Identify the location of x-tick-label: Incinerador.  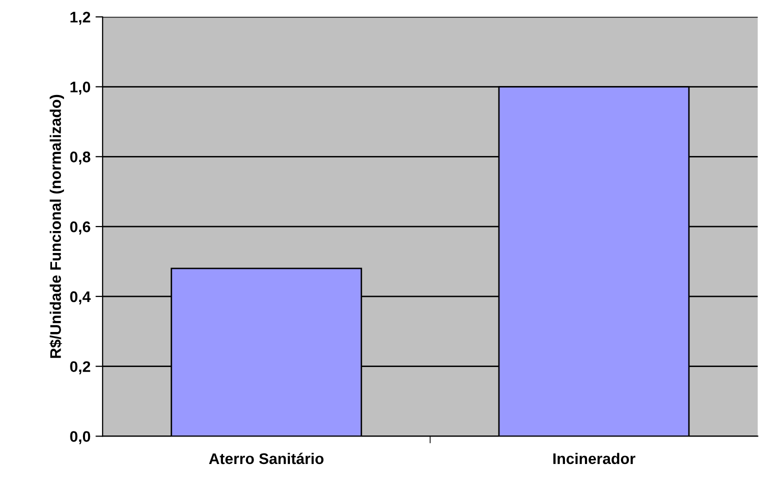
(594, 458).